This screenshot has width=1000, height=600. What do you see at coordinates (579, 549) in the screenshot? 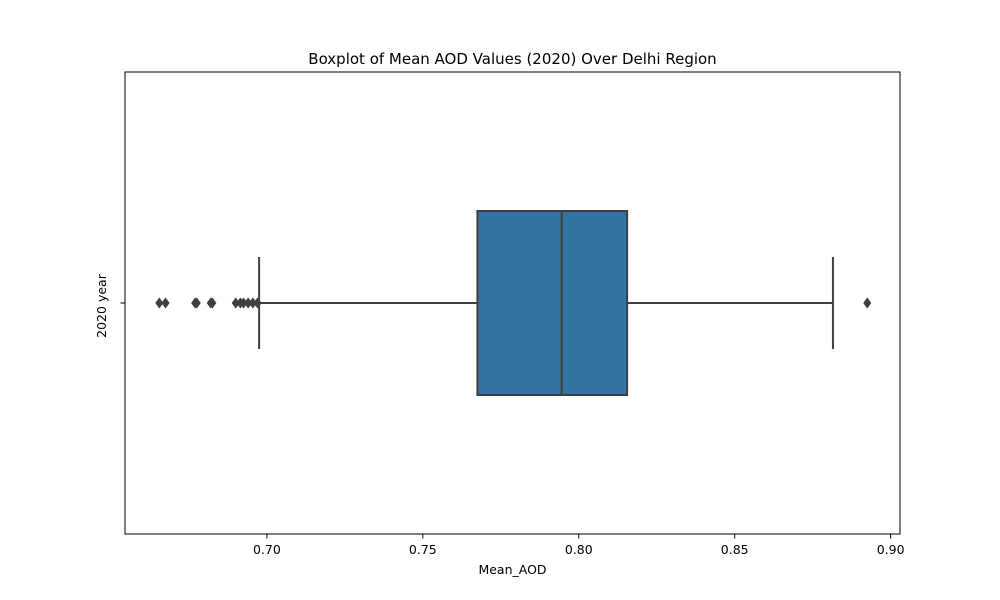
I see `x-tick-label: 0.80` at bounding box center [579, 549].